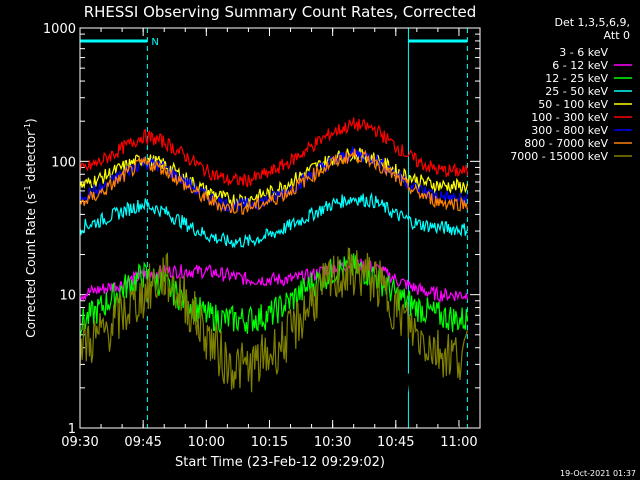  Describe the element at coordinates (31, 158) in the screenshot. I see `y-axis-label-mid: detector` at that location.